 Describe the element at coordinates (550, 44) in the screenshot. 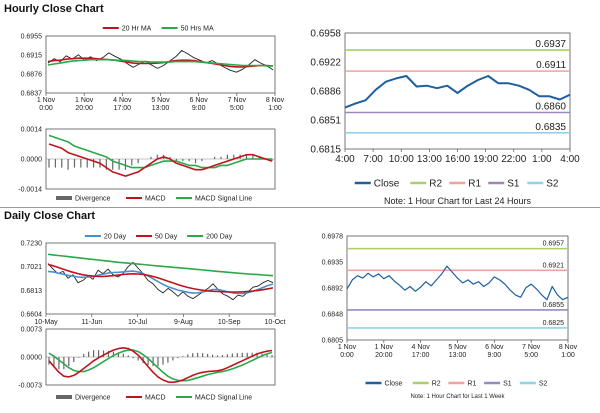

I see `hourly-pivots-level-r2-label: 0.6937` at that location.